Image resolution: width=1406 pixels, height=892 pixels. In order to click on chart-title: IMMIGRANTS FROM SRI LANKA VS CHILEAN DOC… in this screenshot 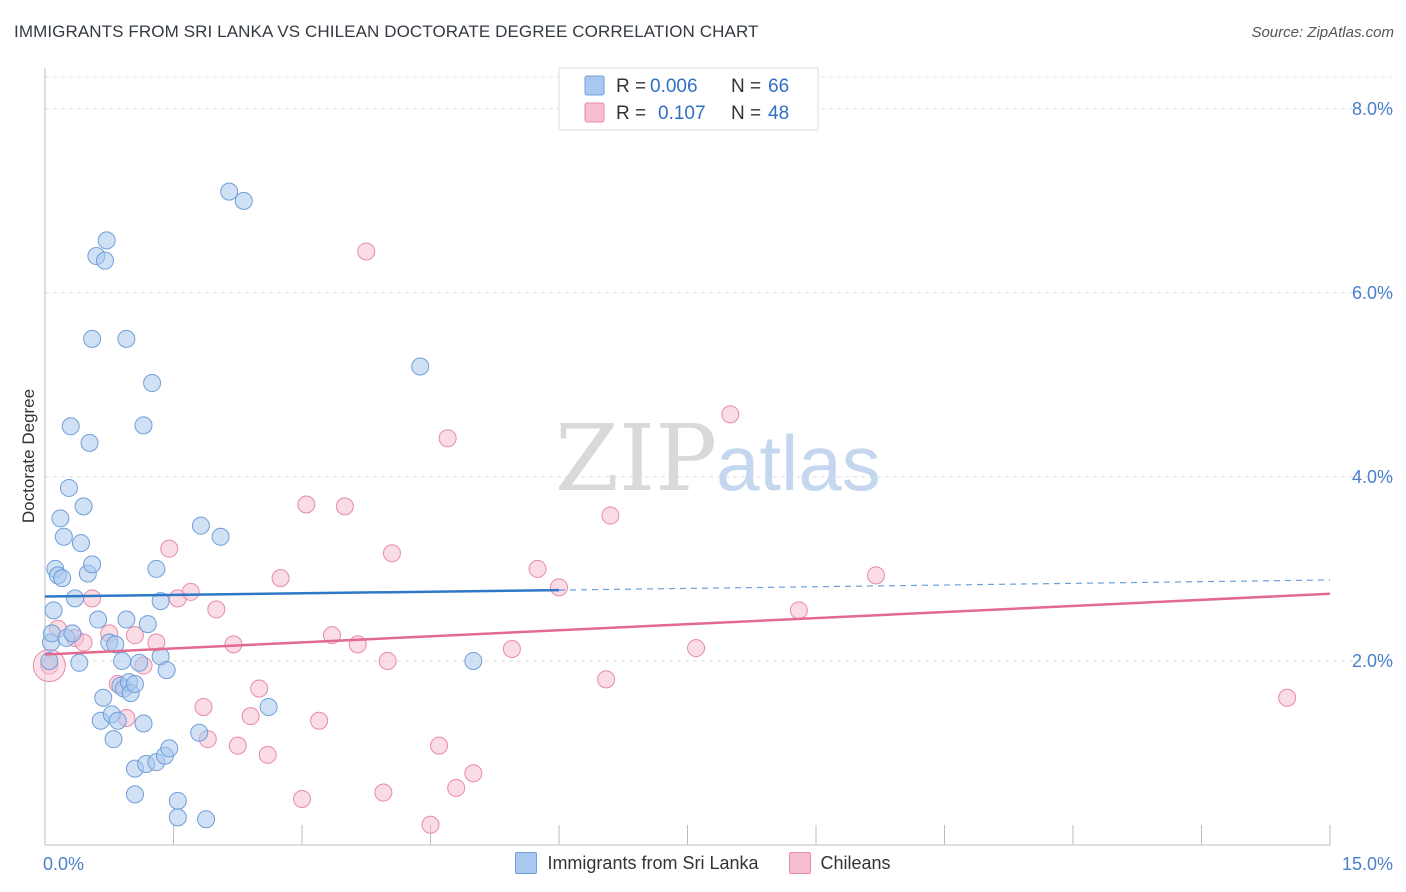, I will do `click(386, 31)`.